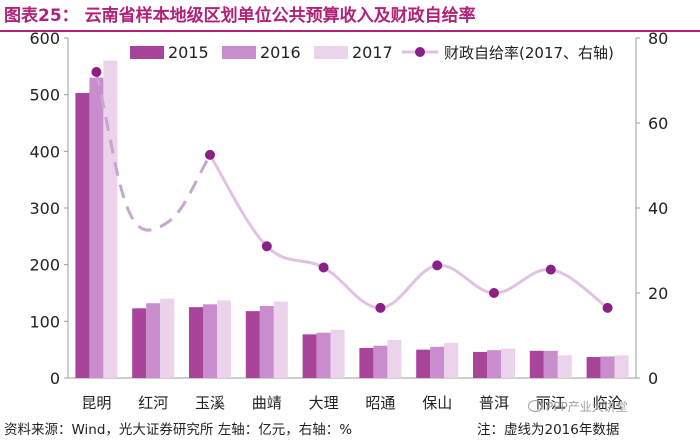 This screenshot has width=700, height=442. What do you see at coordinates (96, 403) in the screenshot?
I see `x-tick-label: 昆明` at bounding box center [96, 403].